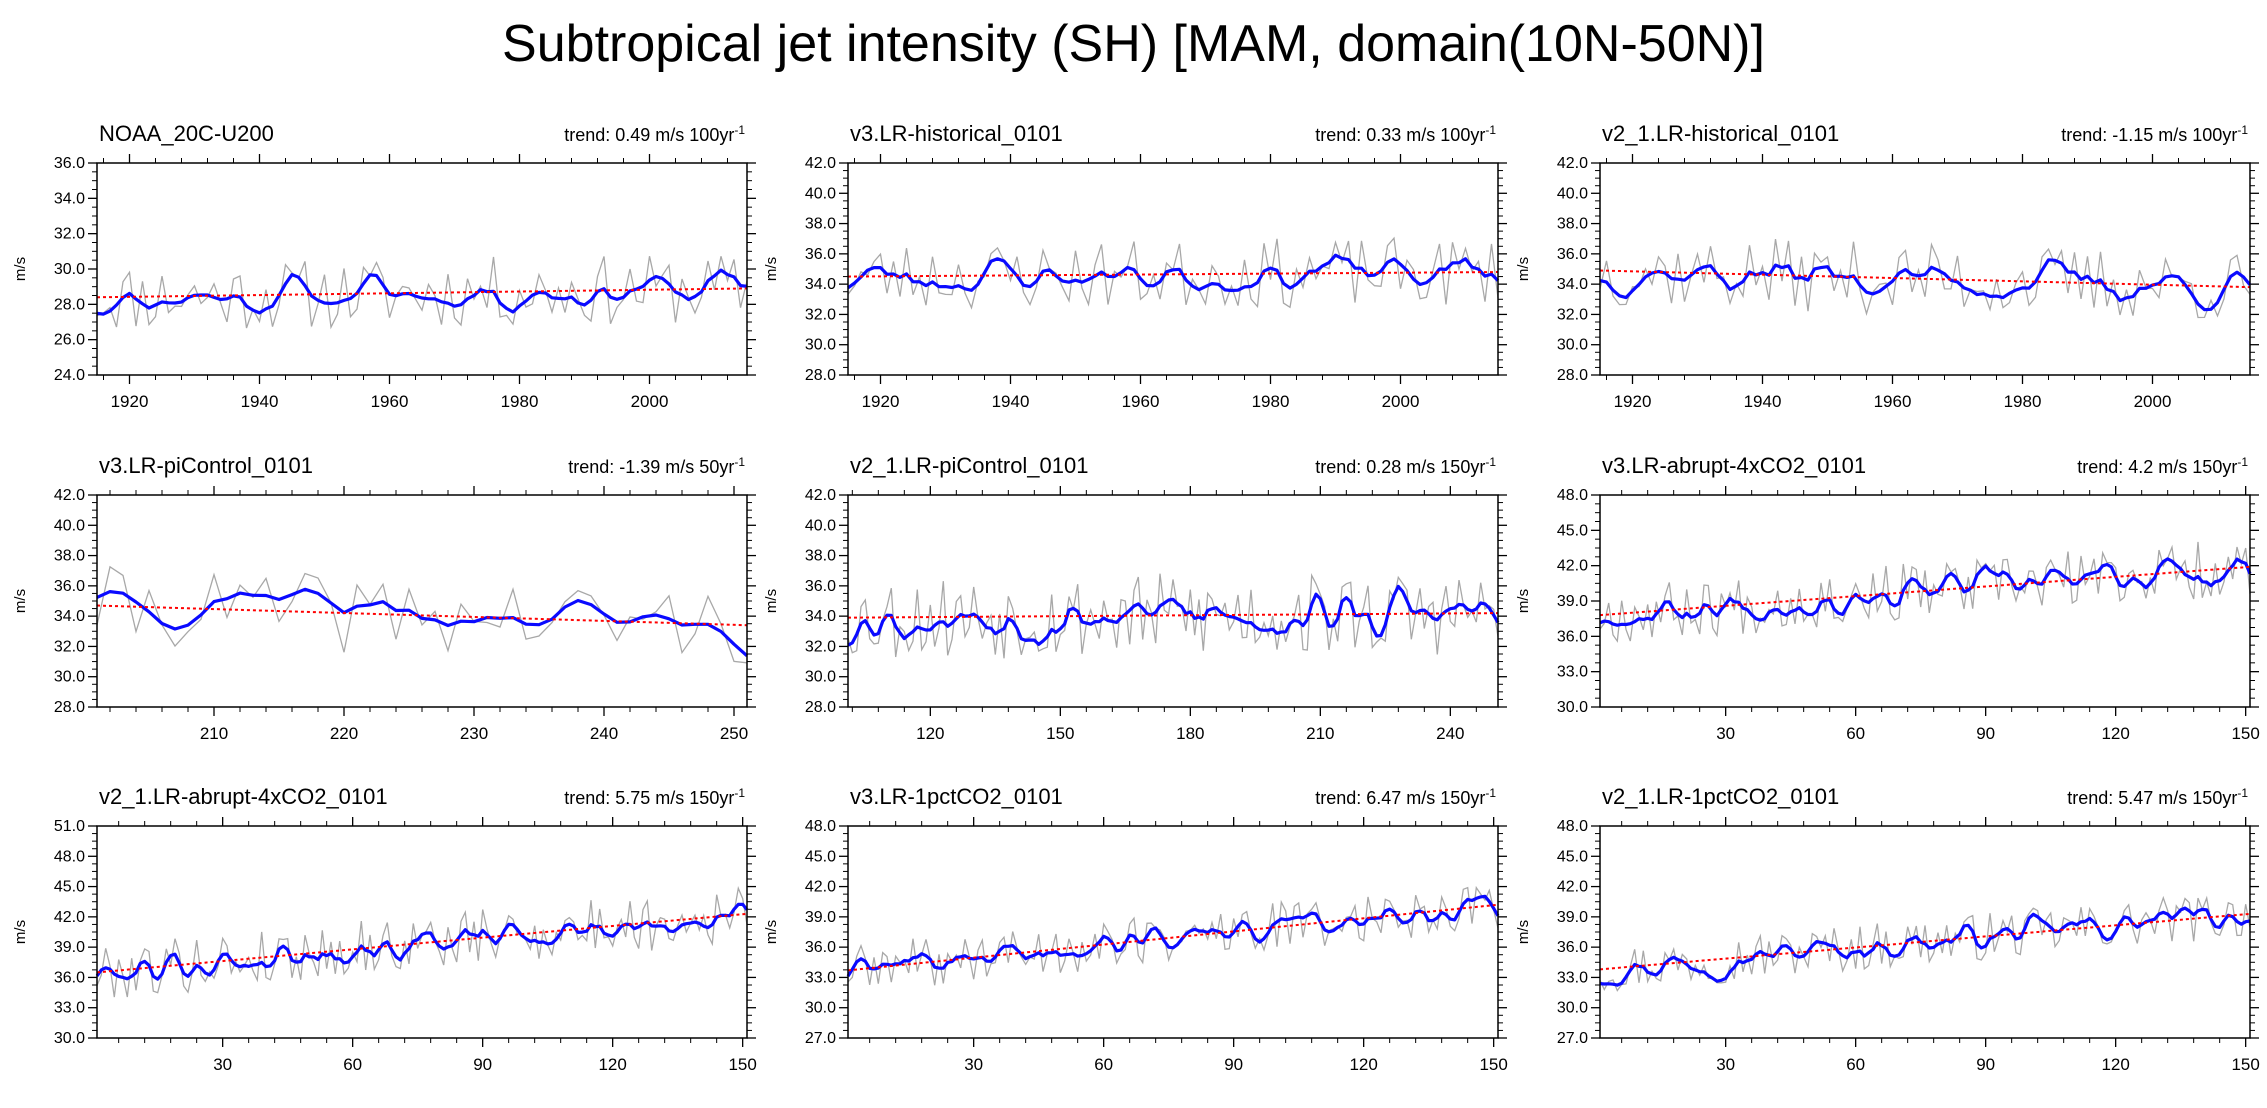  I want to click on trend-label: trend: 5.47 m/s 150yr-1, so click(2157, 797).